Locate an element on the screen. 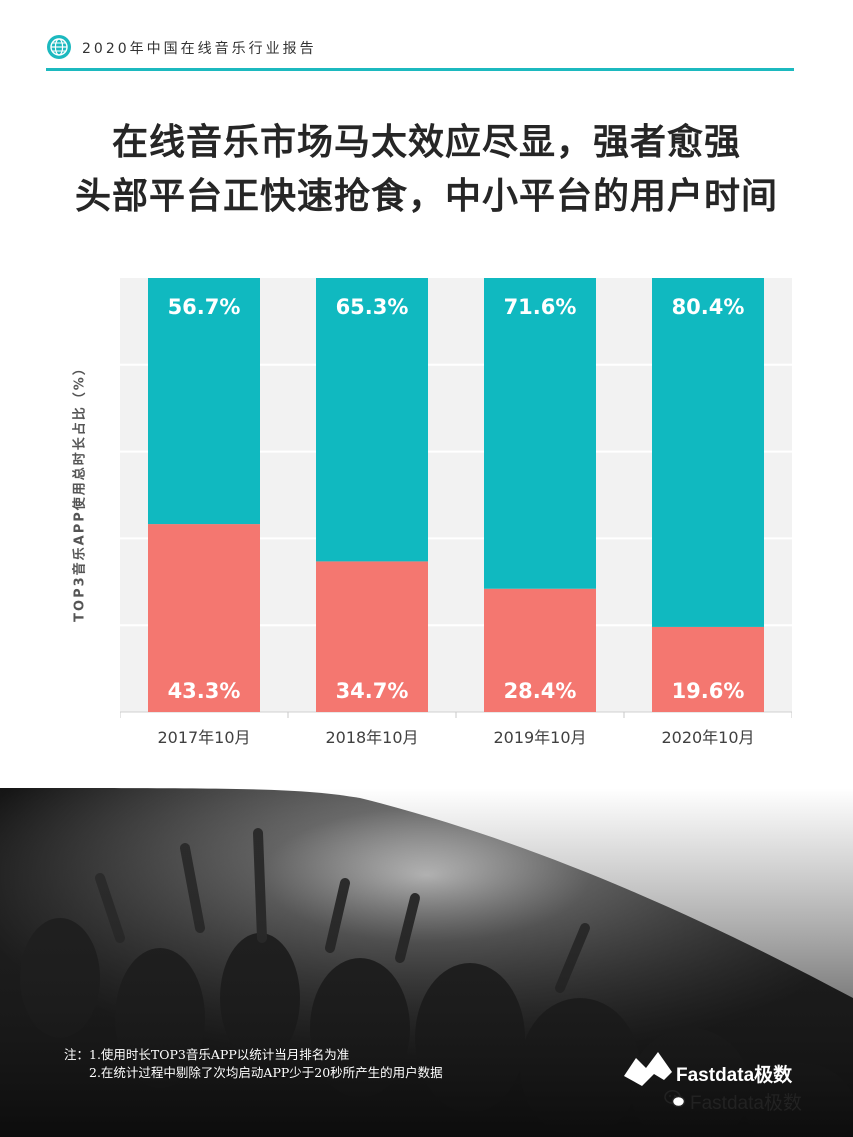 The height and width of the screenshot is (1137, 853). brand-wechat-text: Fastdata极数 is located at coordinates (746, 1103).